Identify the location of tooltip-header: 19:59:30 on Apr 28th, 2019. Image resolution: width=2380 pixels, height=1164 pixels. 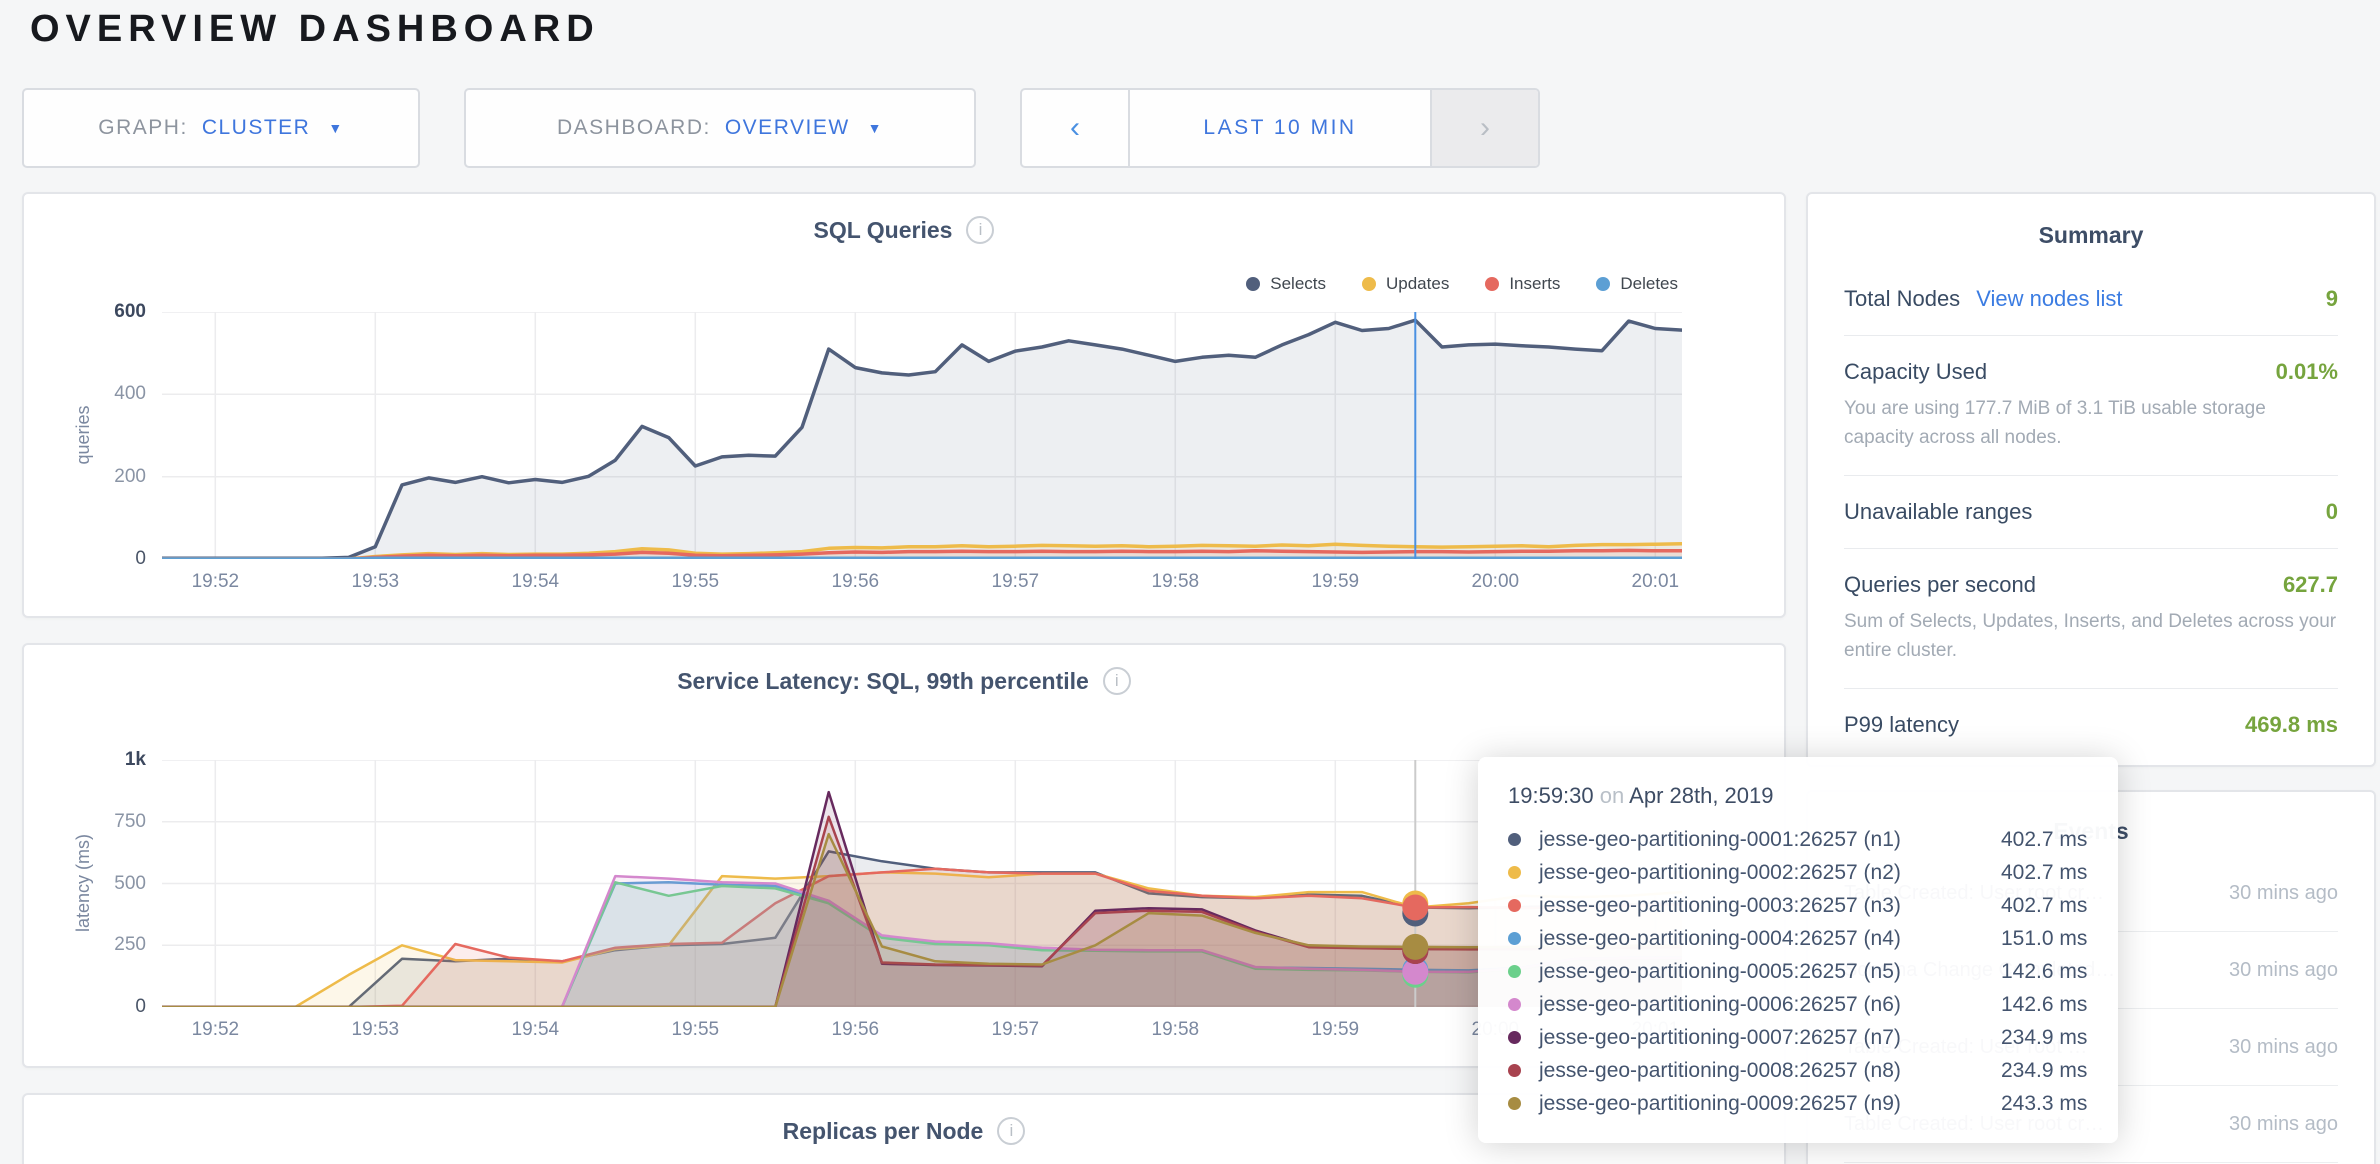
(1798, 796).